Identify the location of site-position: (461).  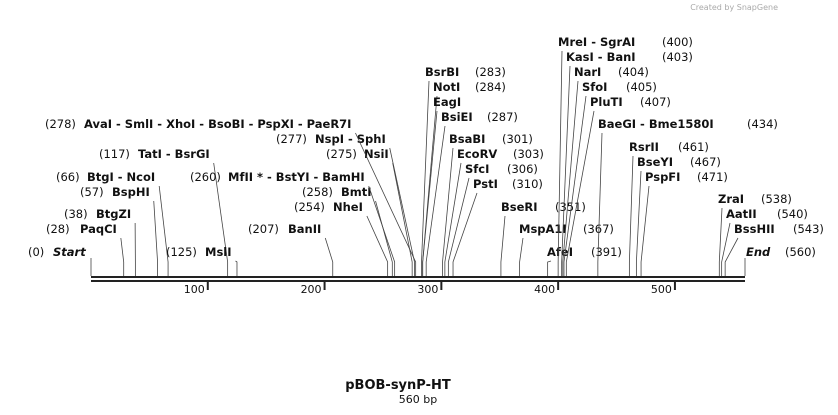
(693, 147).